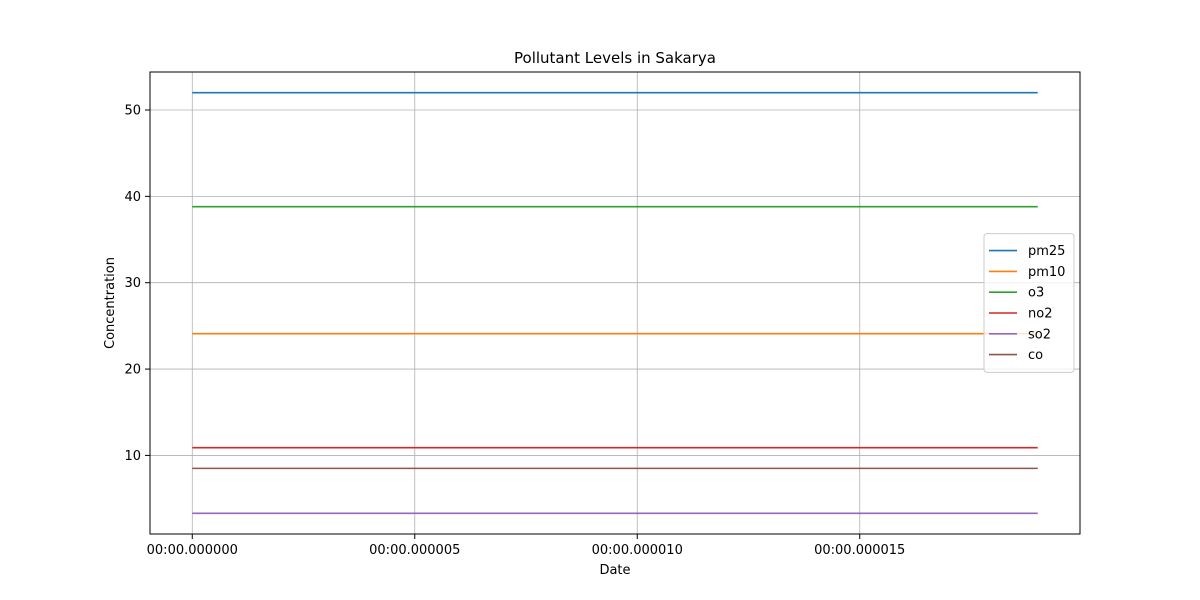 This screenshot has height=600, width=1200. Describe the element at coordinates (1046, 251) in the screenshot. I see `legend-label-pm25: pm25` at that location.